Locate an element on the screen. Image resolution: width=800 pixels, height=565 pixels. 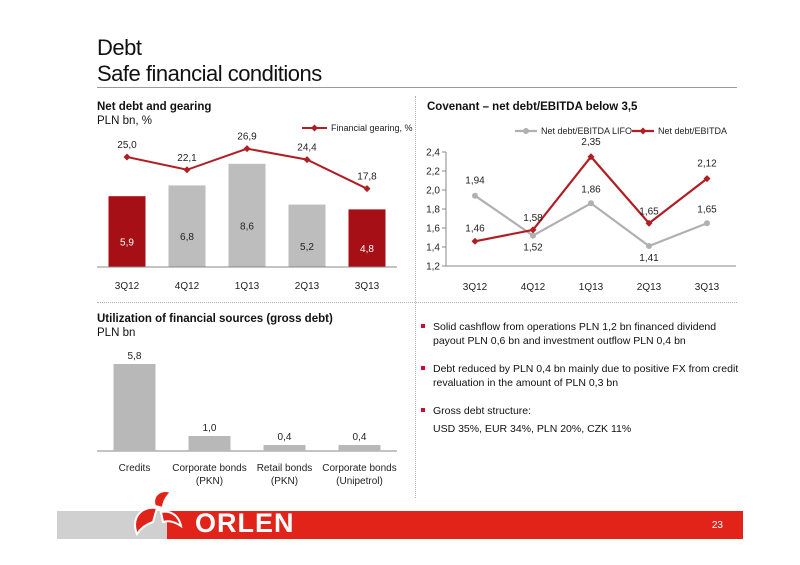
bar-value-label: 1,0 is located at coordinates (210, 428).